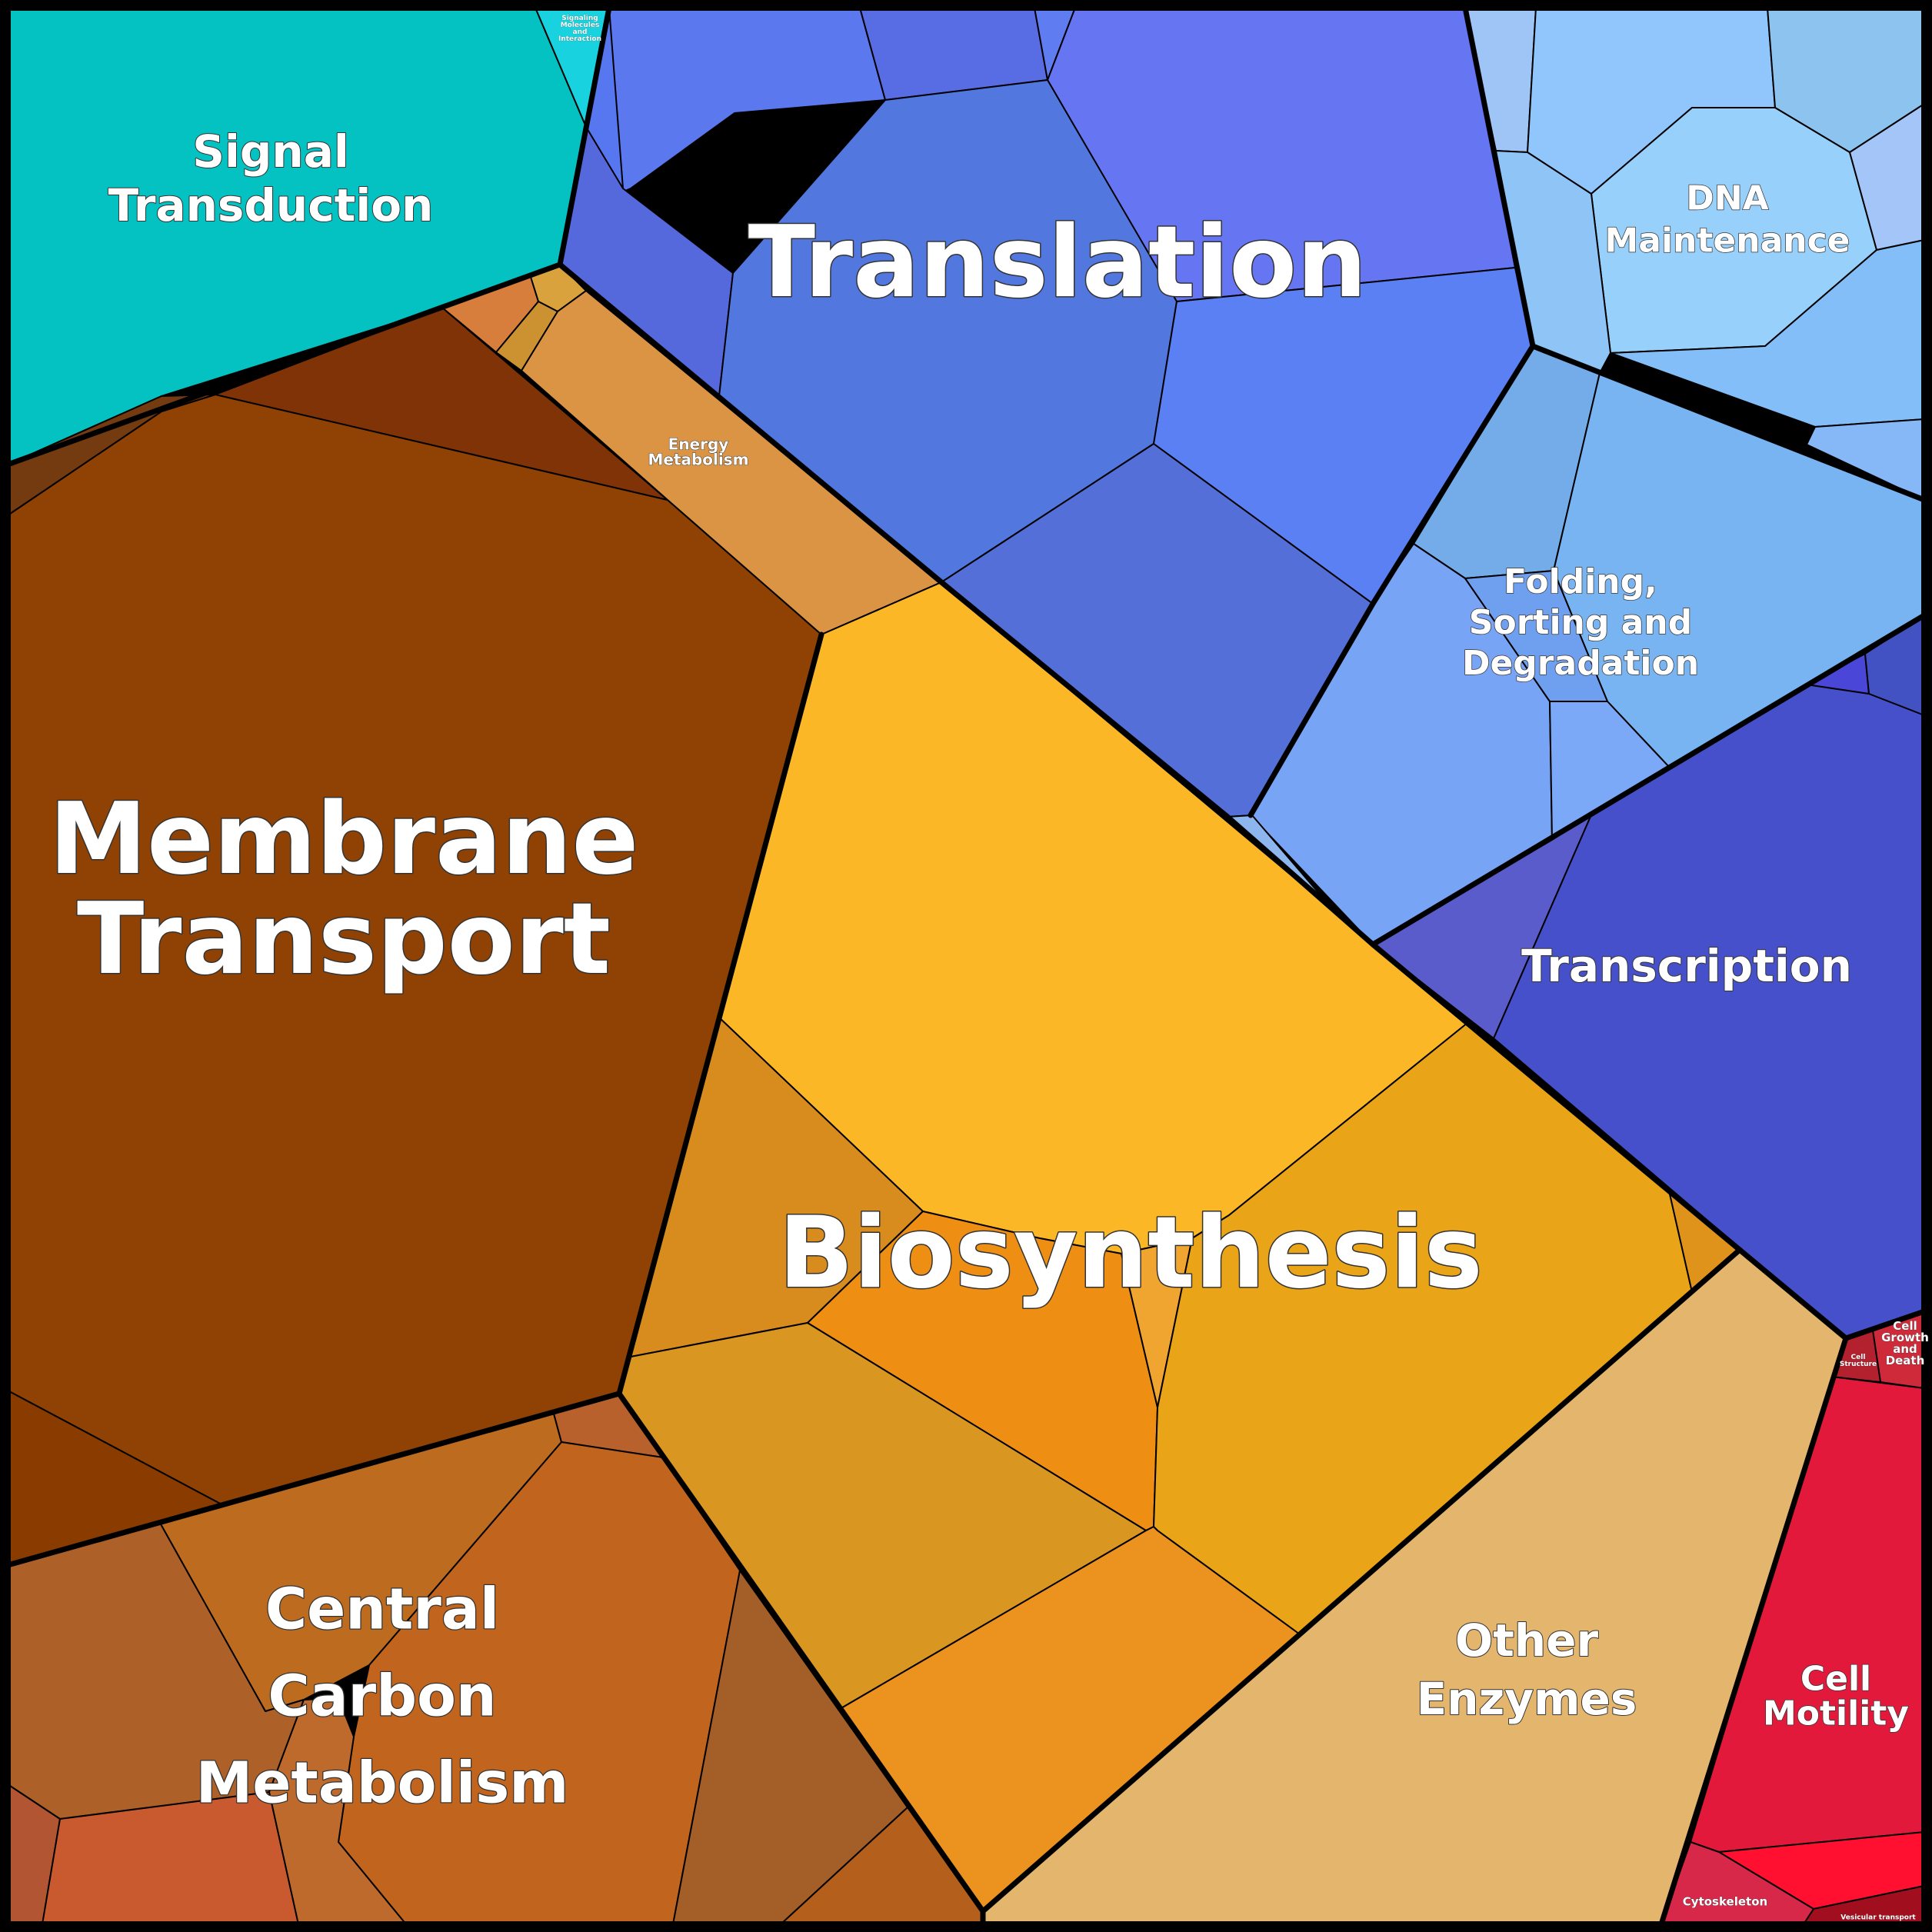 The image size is (1932, 1932). What do you see at coordinates (1686, 966) in the screenshot?
I see `transcription-label: Transcription` at bounding box center [1686, 966].